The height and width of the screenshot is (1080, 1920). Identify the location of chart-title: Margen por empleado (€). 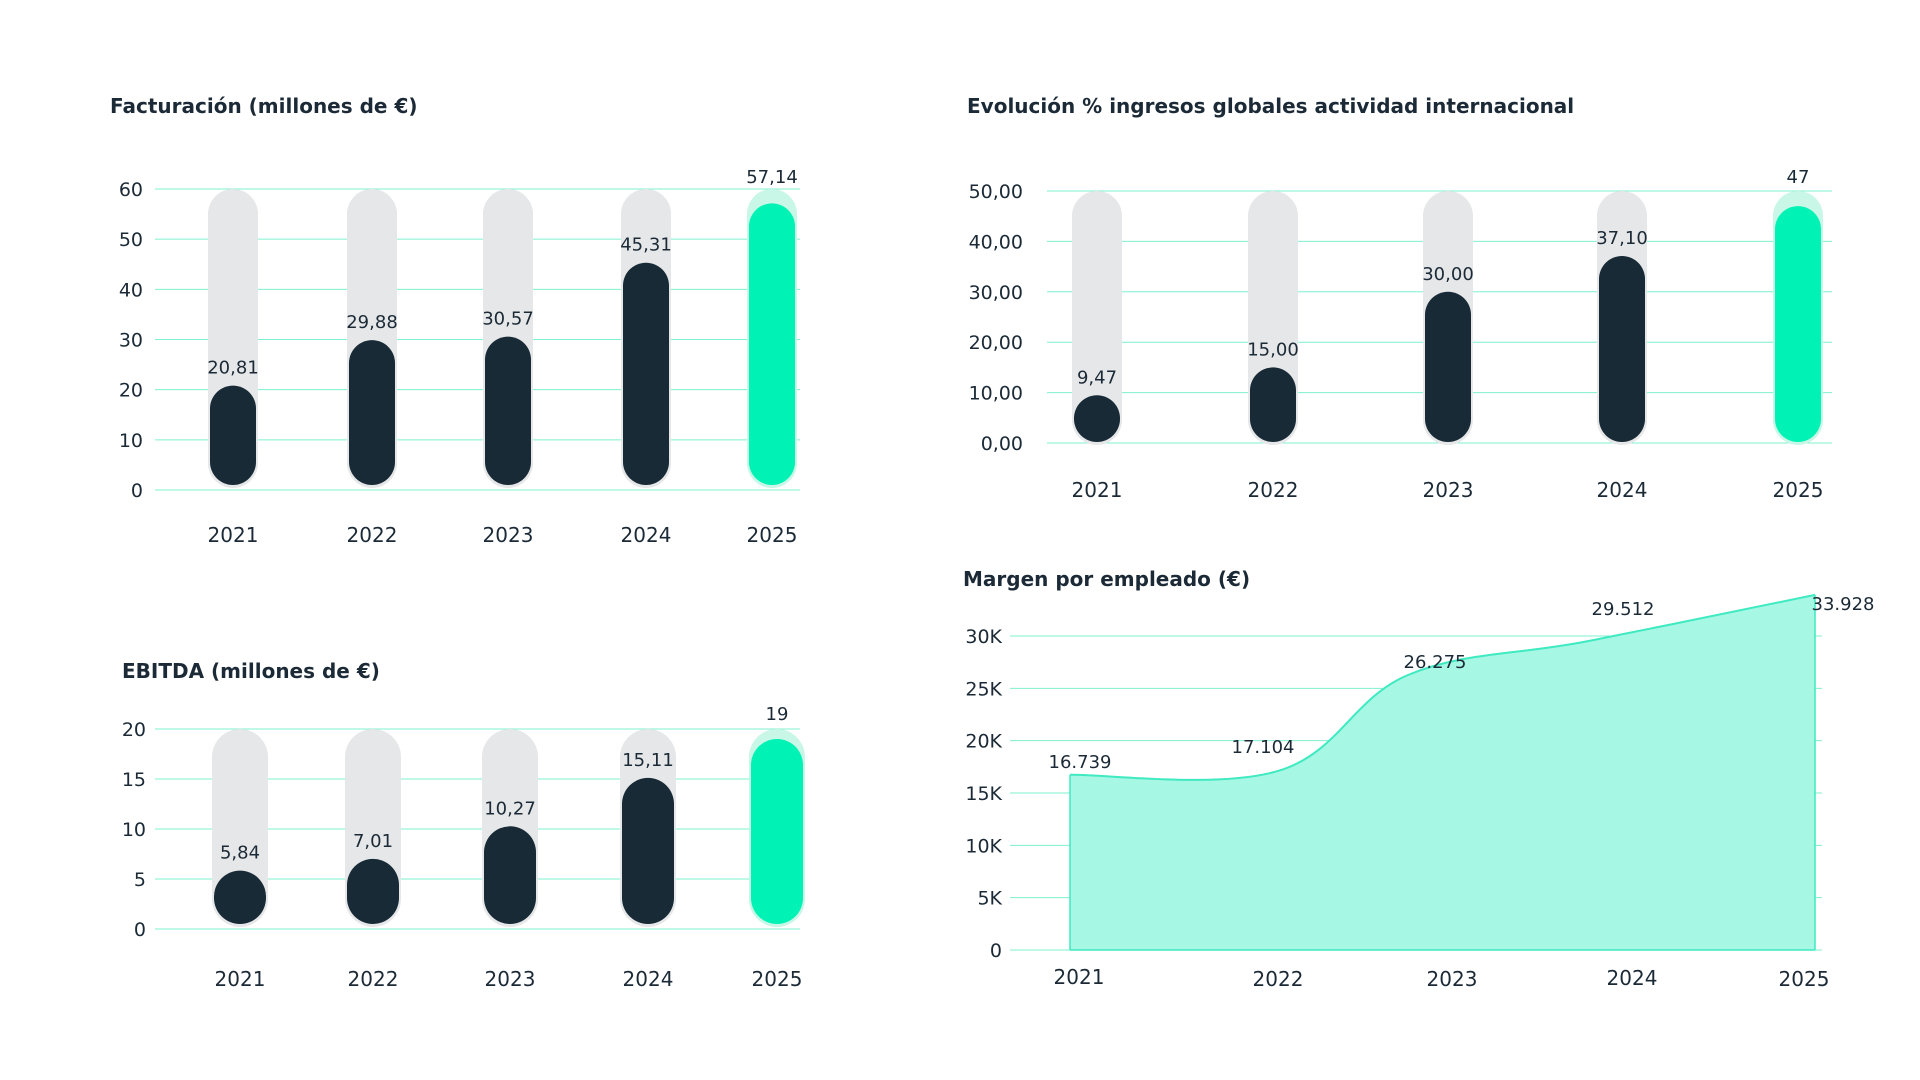
(1107, 579).